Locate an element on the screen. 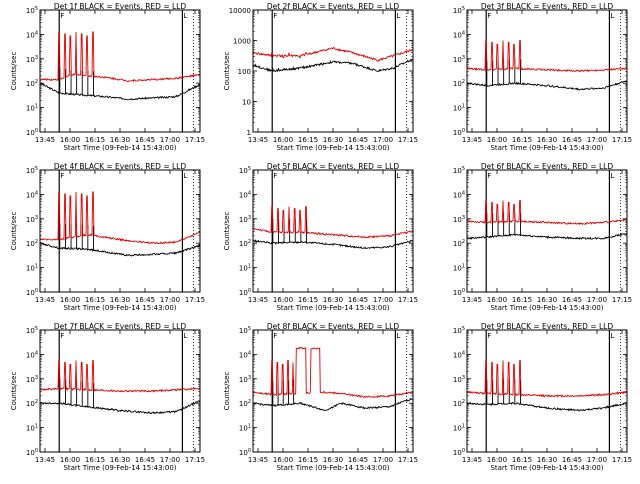 The height and width of the screenshot is (484, 640). y-tick-label: 1000 is located at coordinates (242, 42).